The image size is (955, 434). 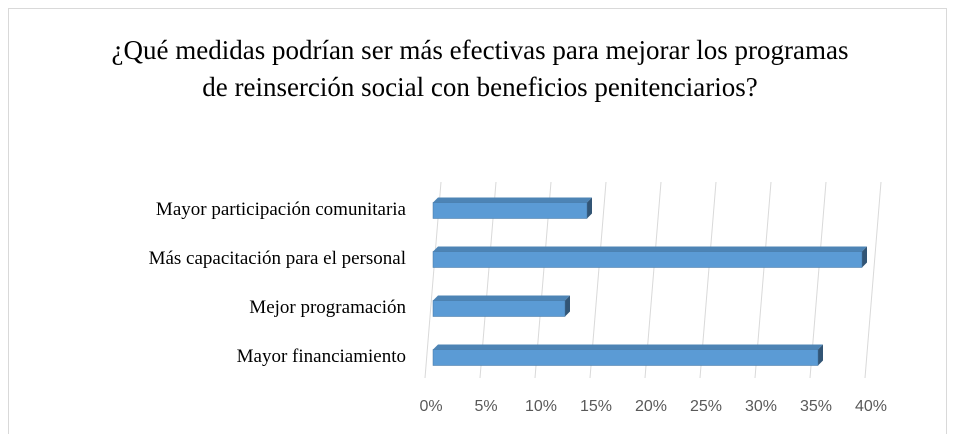 I want to click on y-tick-label: Mayor financiamiento, so click(x=321, y=356).